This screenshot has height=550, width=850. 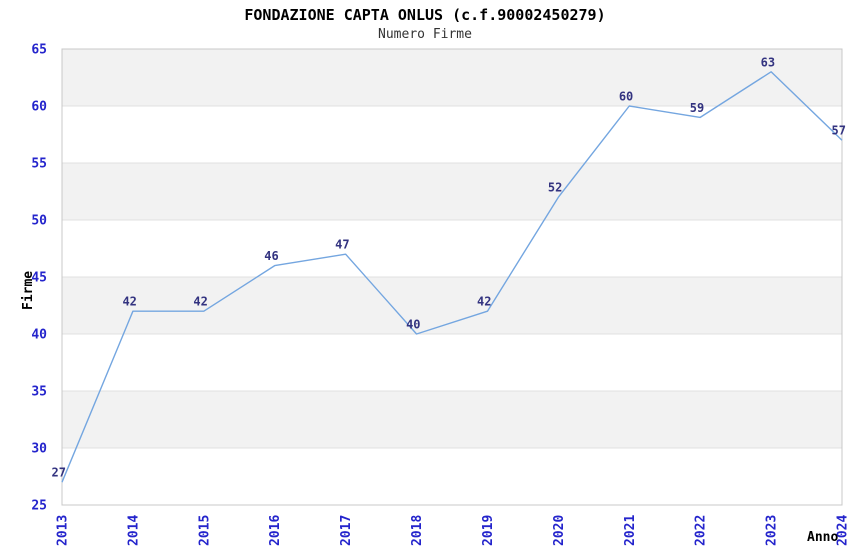 I want to click on y-tick-label: 45, so click(x=39, y=278).